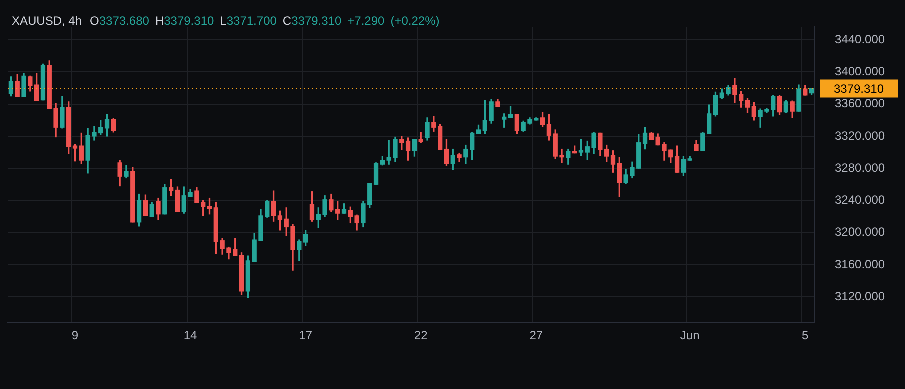  What do you see at coordinates (306, 335) in the screenshot?
I see `x-tick-label: 17` at bounding box center [306, 335].